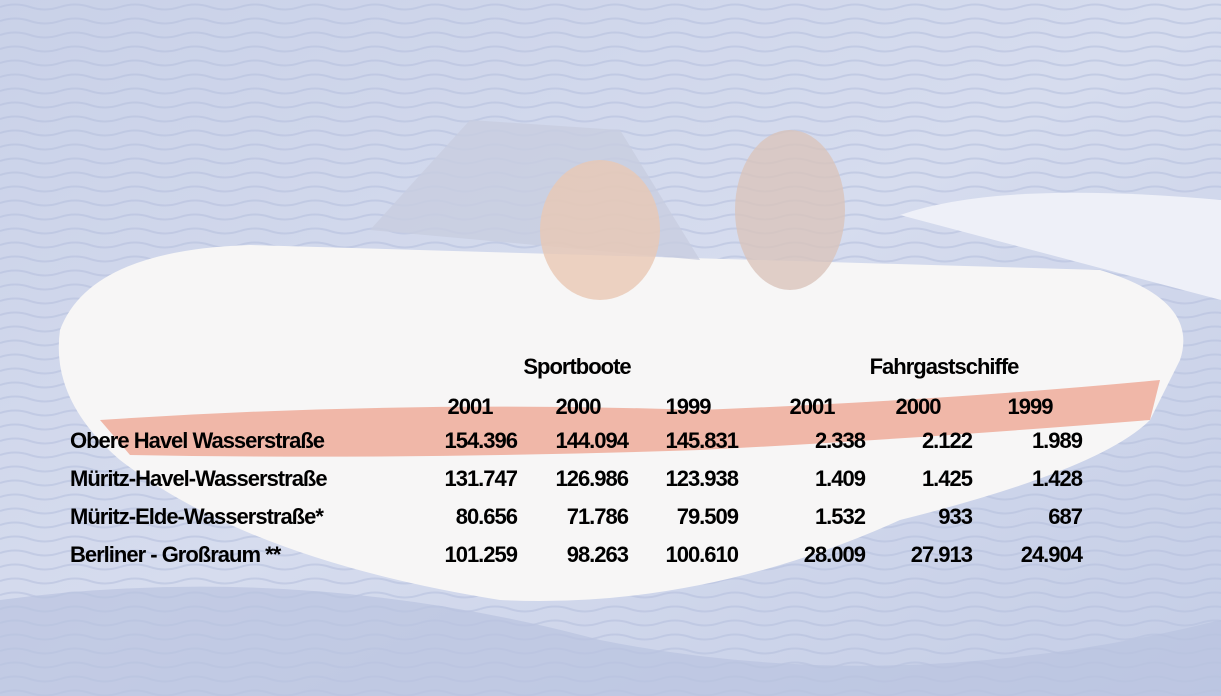  Describe the element at coordinates (840, 516) in the screenshot. I see `value-cell: 1.532` at that location.